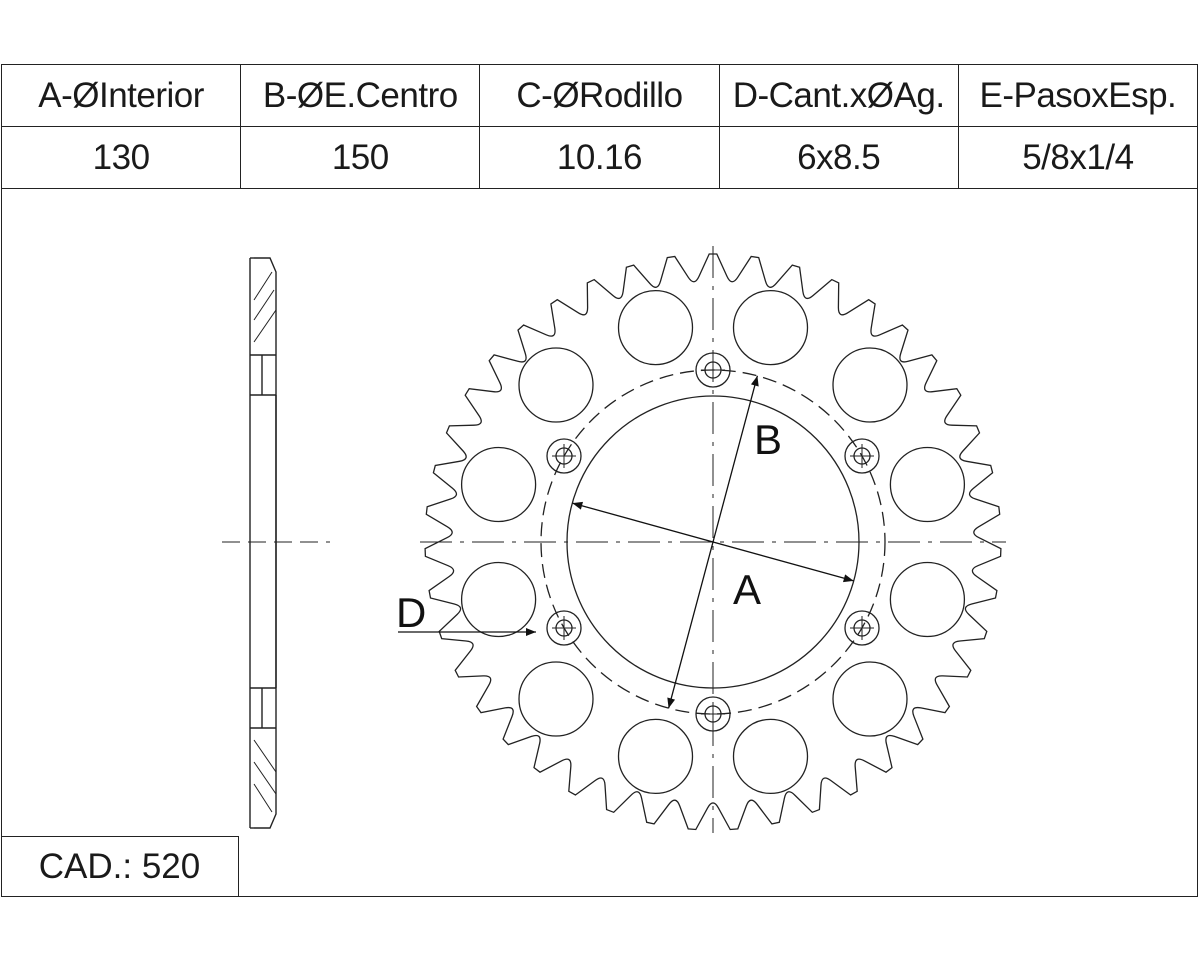  What do you see at coordinates (360, 95) in the screenshot?
I see `header-b-bolt-center: B-ØE.Centro` at bounding box center [360, 95].